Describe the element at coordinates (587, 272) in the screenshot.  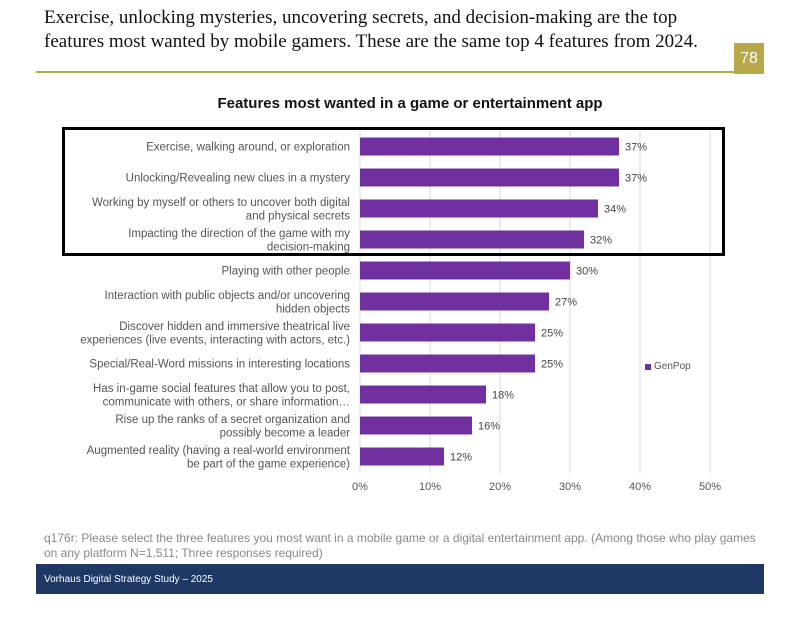
I see `bar-value-label: 30%` at that location.